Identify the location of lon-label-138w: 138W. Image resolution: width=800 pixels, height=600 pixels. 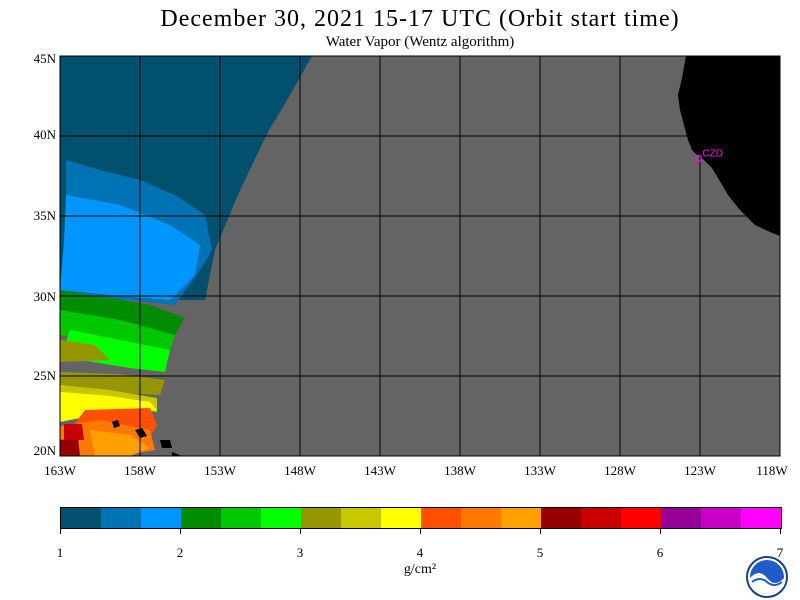
(460, 470).